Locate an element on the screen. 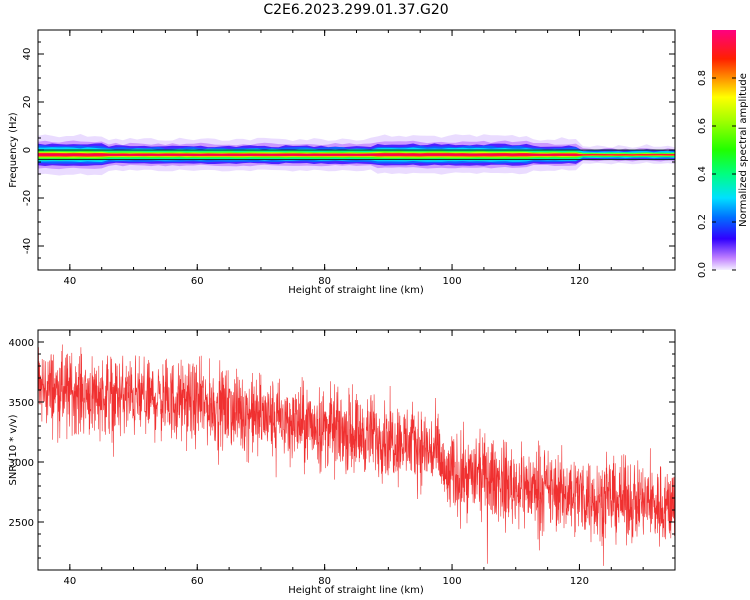 The height and width of the screenshot is (600, 750). colorbar-tick-label: 0.4 is located at coordinates (702, 174).